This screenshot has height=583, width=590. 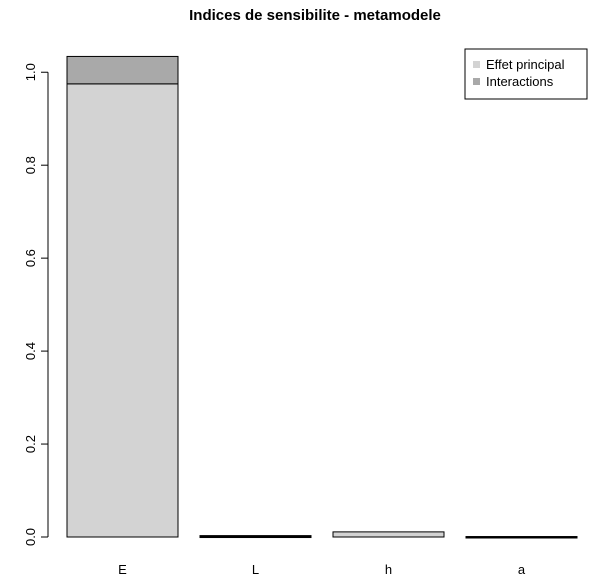 What do you see at coordinates (520, 81) in the screenshot?
I see `legend-label: Interactions` at bounding box center [520, 81].